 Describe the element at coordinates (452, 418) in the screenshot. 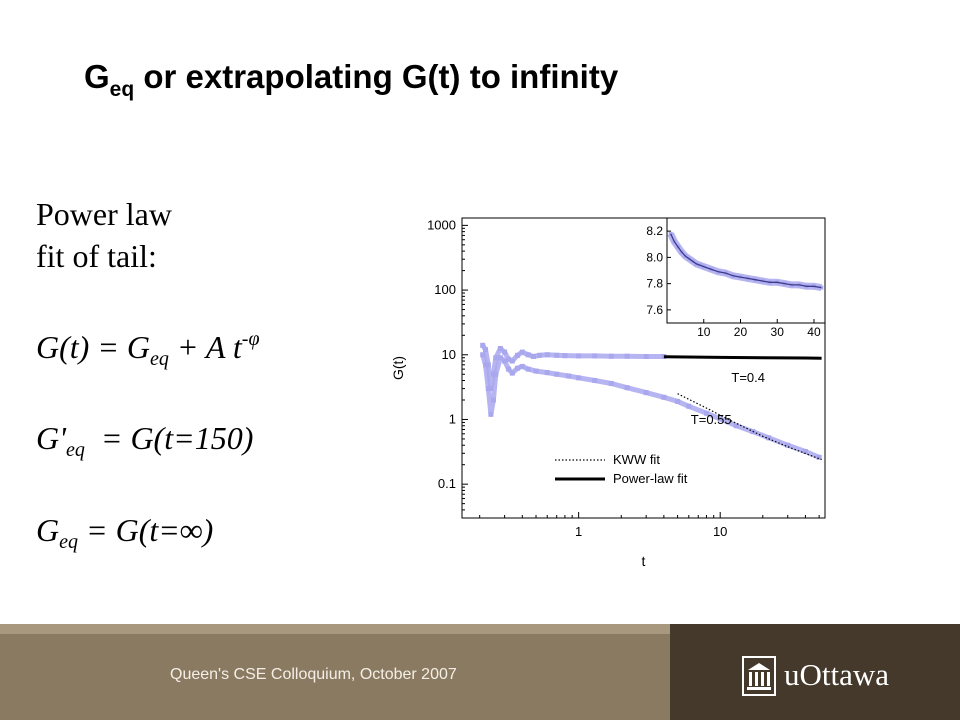

I see `y-tick-label: 1` at that location.